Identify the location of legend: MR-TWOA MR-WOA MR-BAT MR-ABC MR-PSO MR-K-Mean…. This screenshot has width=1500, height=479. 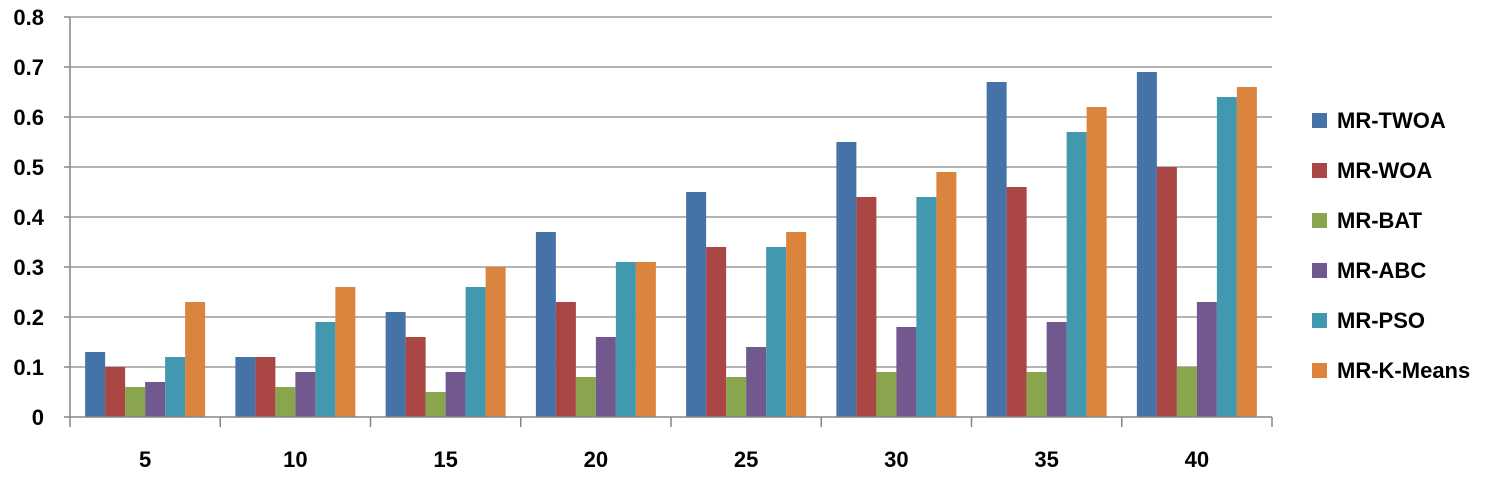
(1391, 245).